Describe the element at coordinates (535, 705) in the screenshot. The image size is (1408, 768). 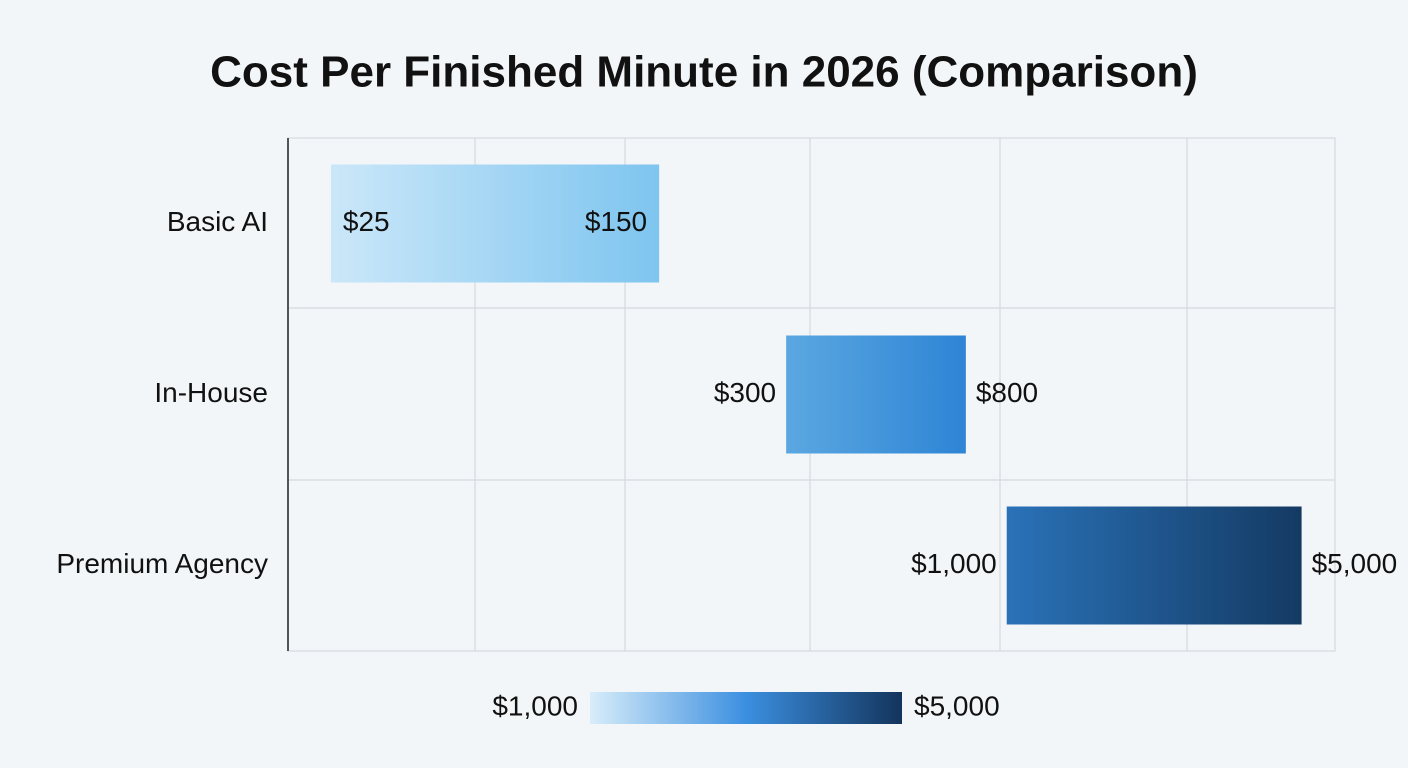
I see `colorbar-label: $1,000` at that location.